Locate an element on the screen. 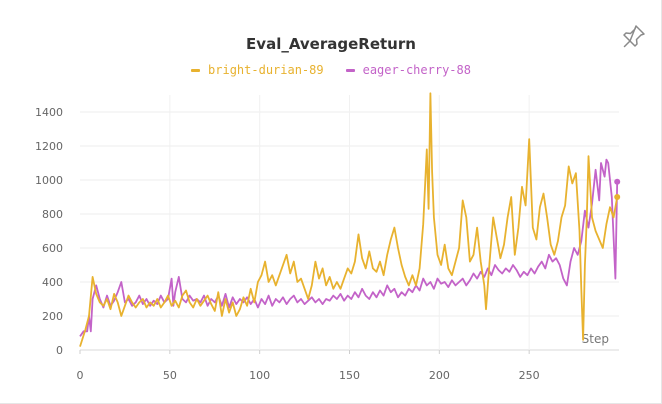 The image size is (662, 404). legend-label: bright-durian-89 is located at coordinates (266, 70).